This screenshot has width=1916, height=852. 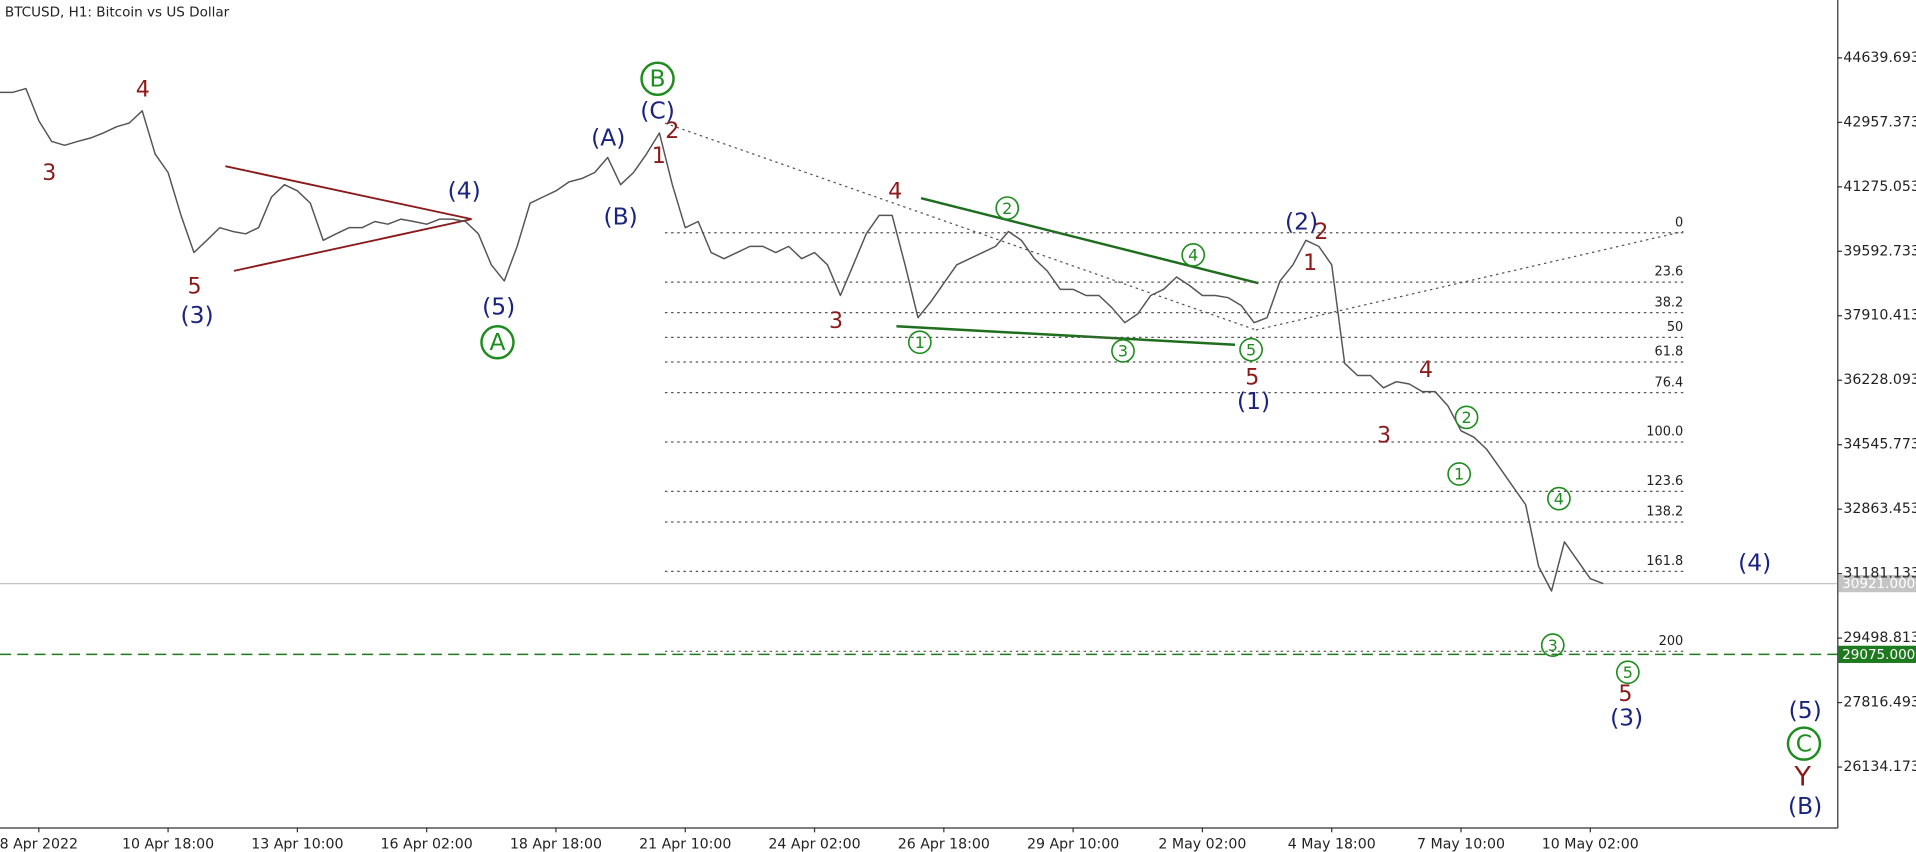 I want to click on y-tick-label: 42957.373, so click(x=1879, y=122).